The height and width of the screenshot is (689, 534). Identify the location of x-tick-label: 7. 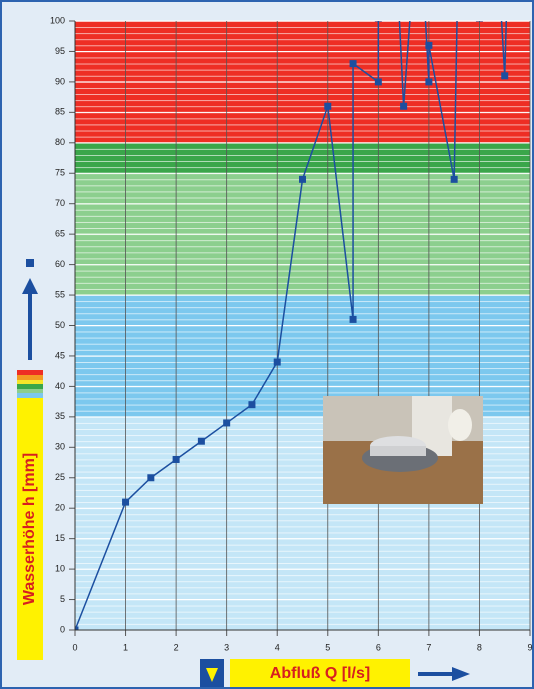
(428, 647).